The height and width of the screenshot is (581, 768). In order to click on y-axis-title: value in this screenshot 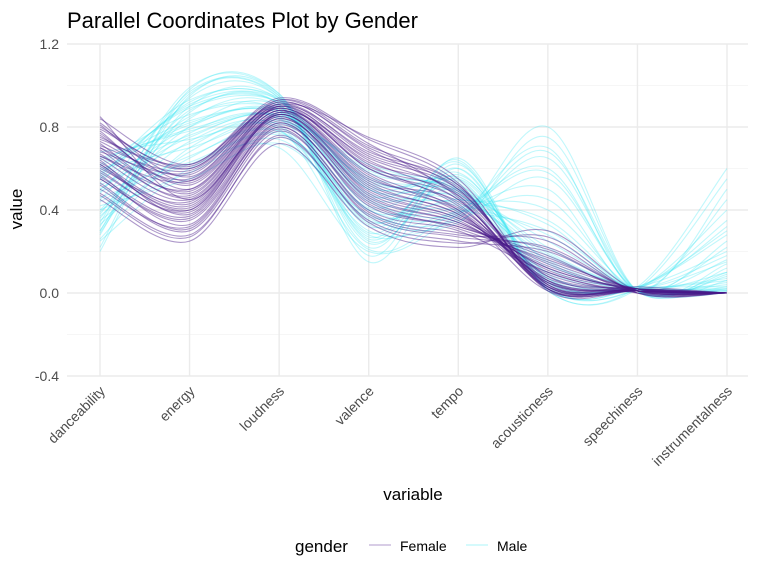, I will do `click(16, 209)`.